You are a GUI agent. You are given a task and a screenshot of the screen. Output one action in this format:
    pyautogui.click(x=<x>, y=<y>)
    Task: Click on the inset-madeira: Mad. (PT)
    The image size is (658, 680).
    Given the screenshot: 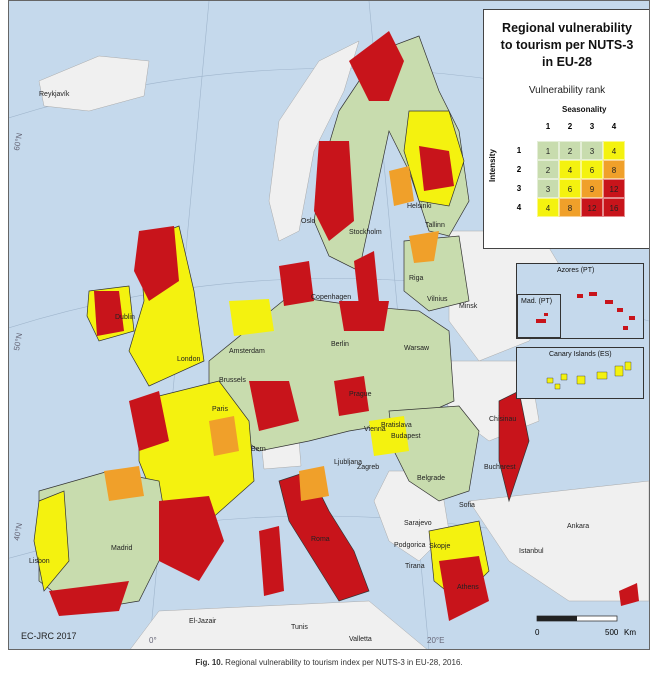 What is the action you would take?
    pyautogui.click(x=539, y=316)
    